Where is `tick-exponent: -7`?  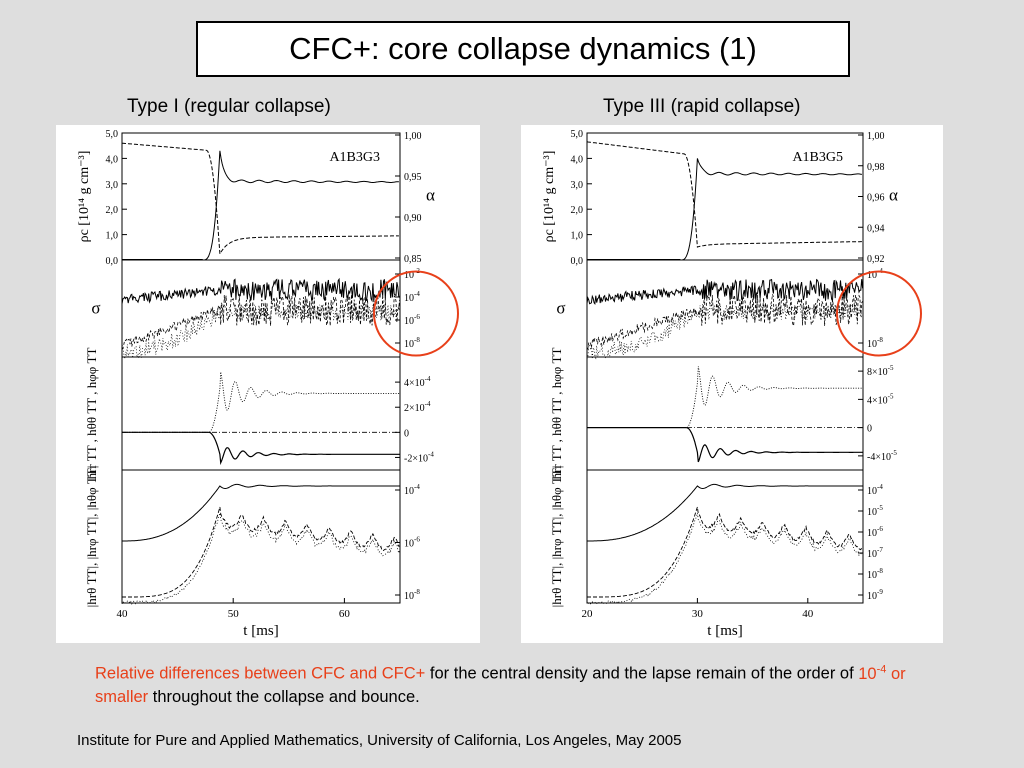 tick-exponent: -7 is located at coordinates (880, 550).